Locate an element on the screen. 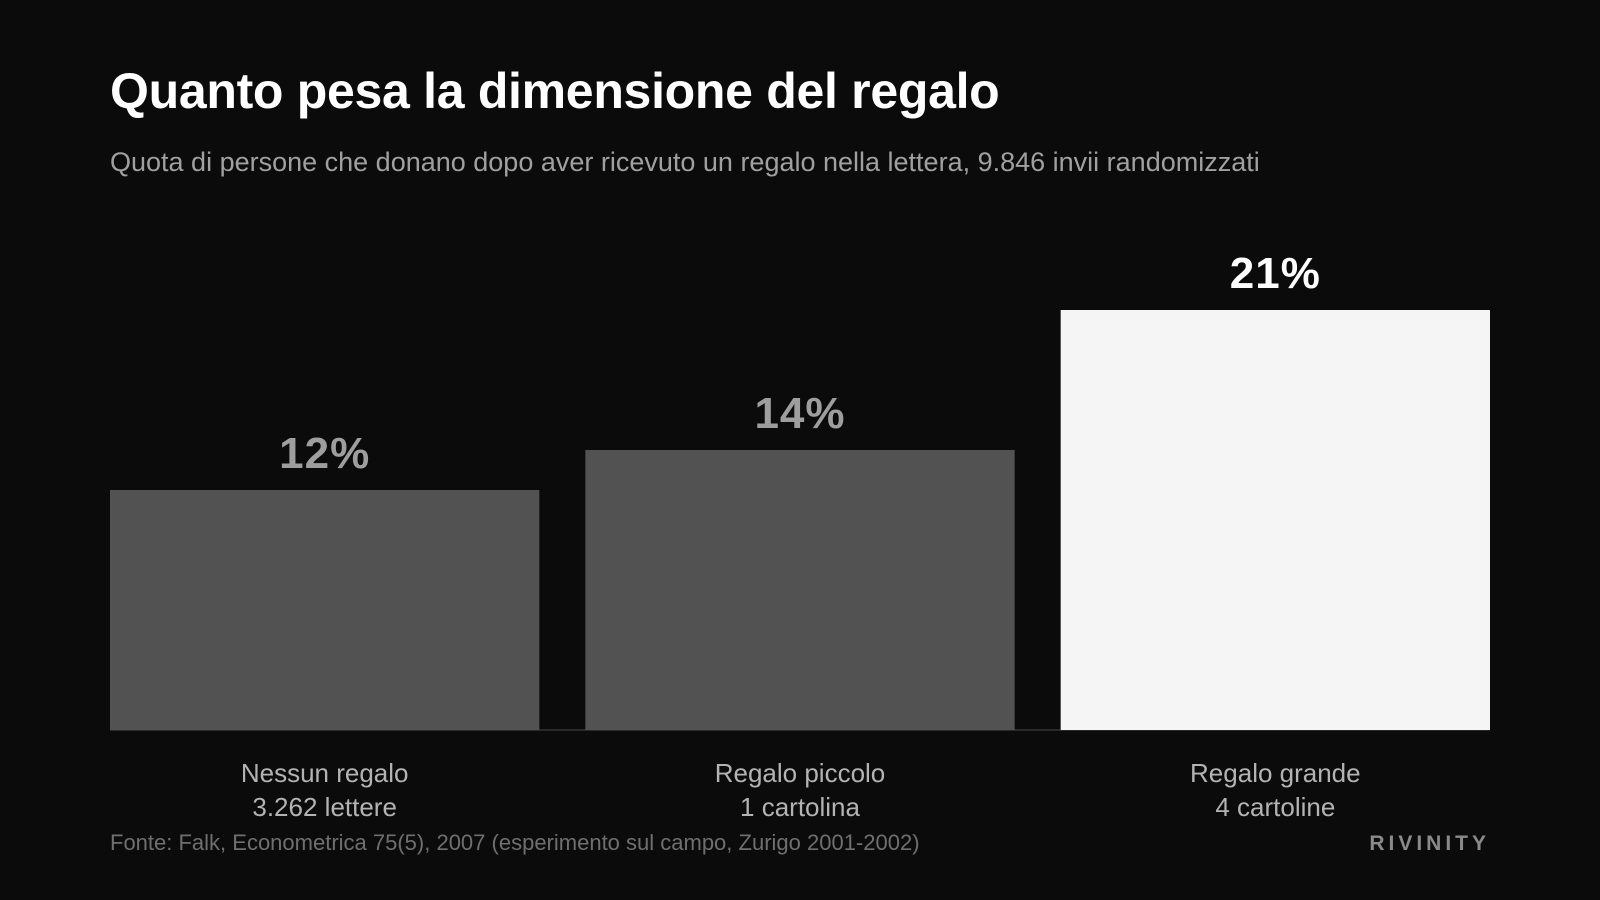  category-sublabel-3: 4 cartoline is located at coordinates (1275, 807).